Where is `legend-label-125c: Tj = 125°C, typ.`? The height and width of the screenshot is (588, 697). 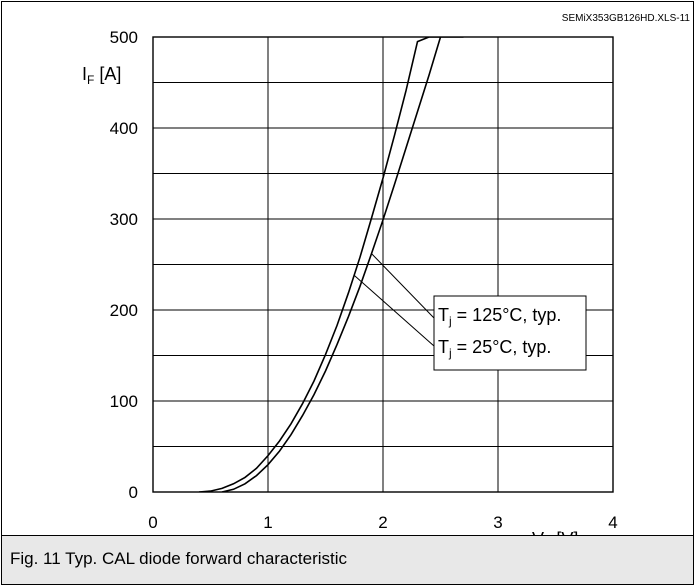 legend-label-125c: Tj = 125°C, typ. is located at coordinates (499, 316).